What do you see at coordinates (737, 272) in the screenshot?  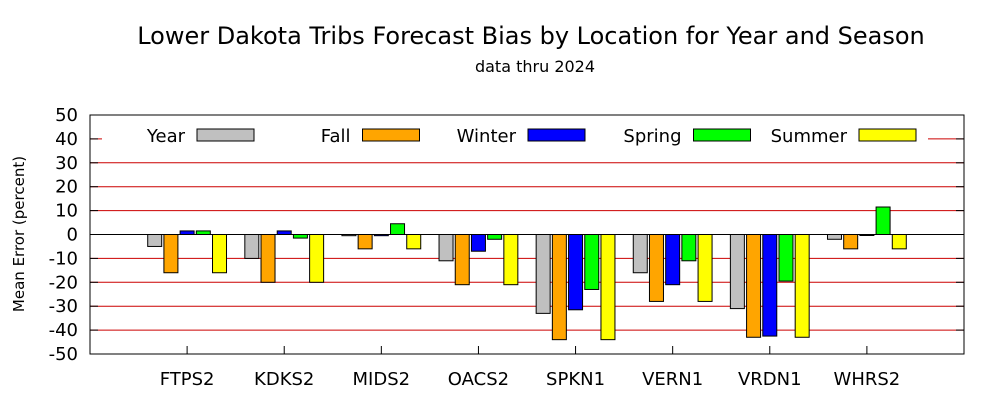 I see `bar-vrdn1-year` at bounding box center [737, 272].